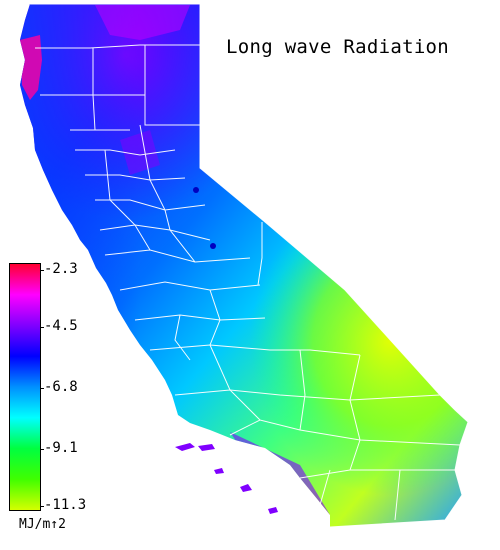 This screenshot has width=500, height=550. Describe the element at coordinates (338, 47) in the screenshot. I see `map-title: Long wave Radiation` at that location.